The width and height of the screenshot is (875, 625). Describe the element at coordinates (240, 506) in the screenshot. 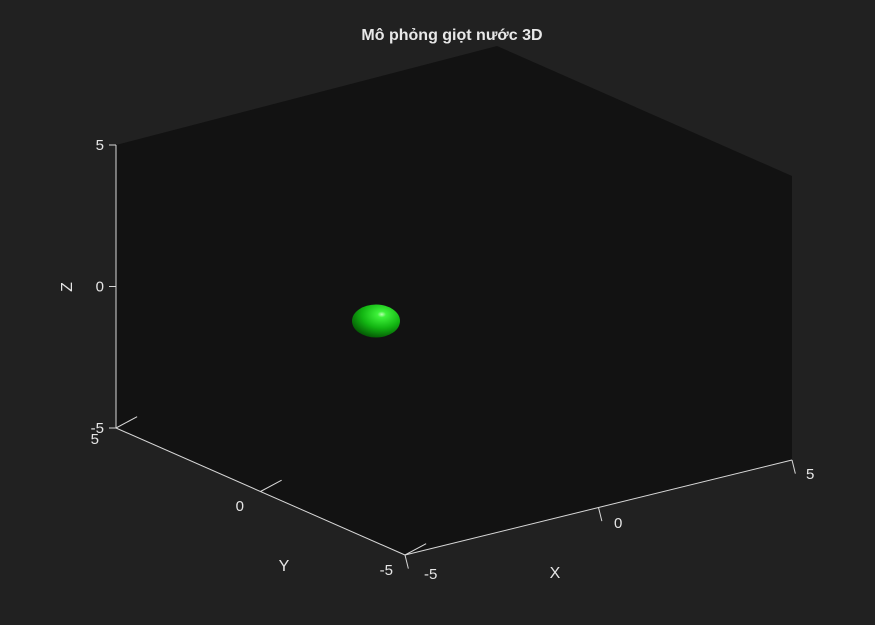

I see `y-tick-label: 0` at that location.